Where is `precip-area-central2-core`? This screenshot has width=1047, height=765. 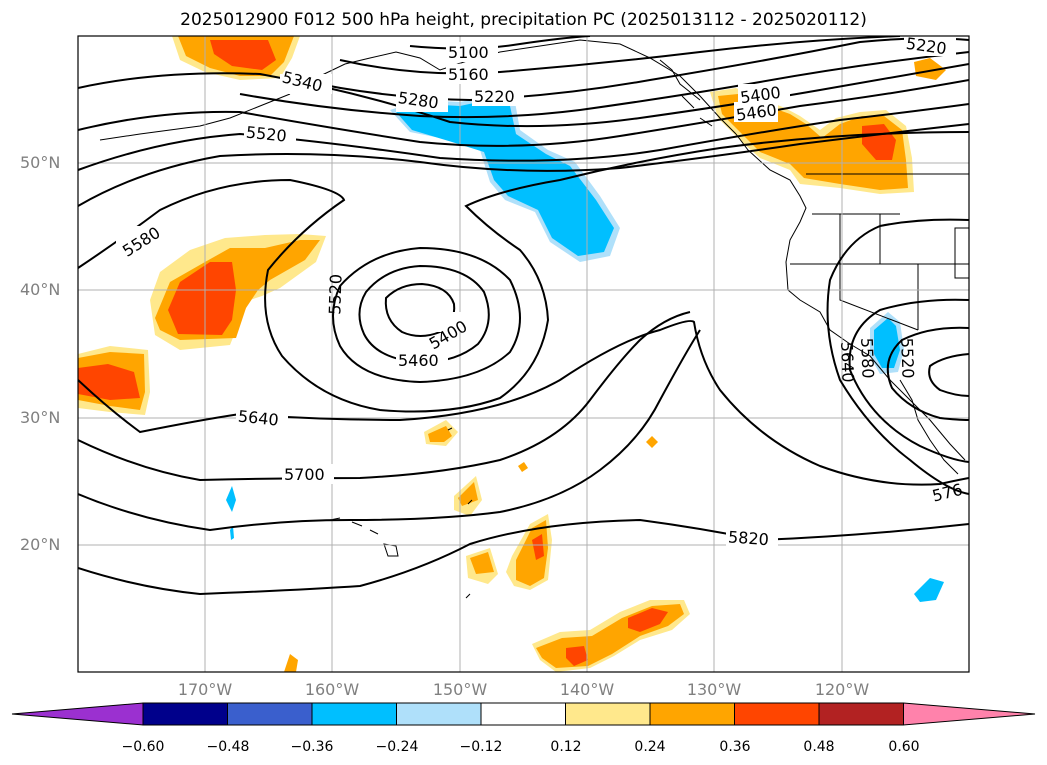
precip-area-central2-core is located at coordinates (482, 563).